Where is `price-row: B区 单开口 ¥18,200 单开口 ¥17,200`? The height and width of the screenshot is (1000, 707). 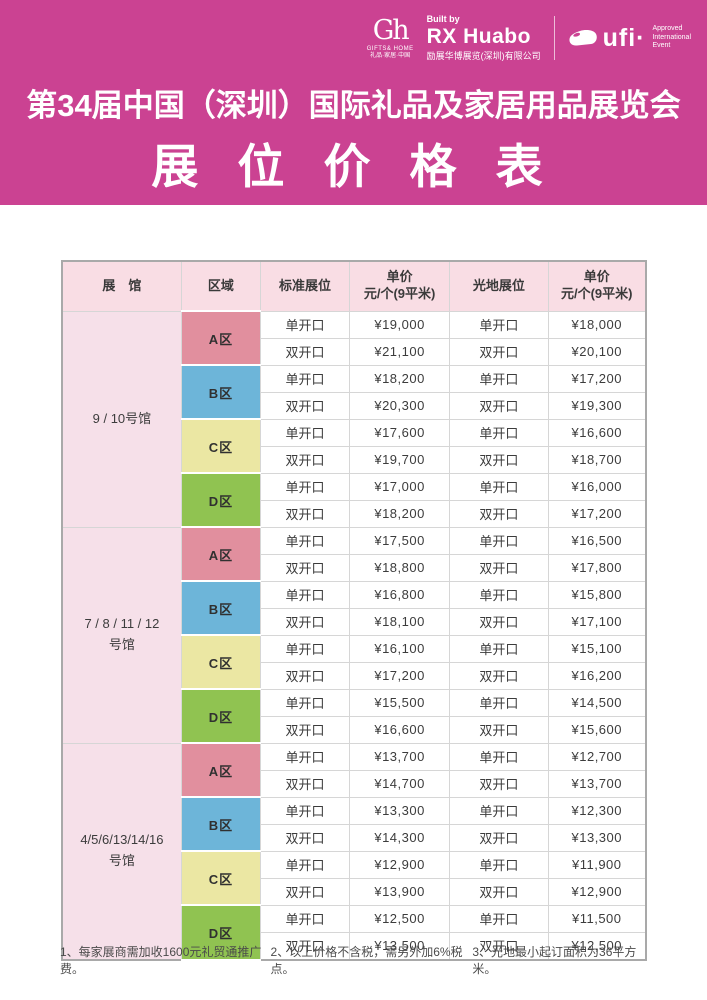 price-row: B区 单开口 ¥18,200 单开口 ¥17,200 is located at coordinates (354, 392).